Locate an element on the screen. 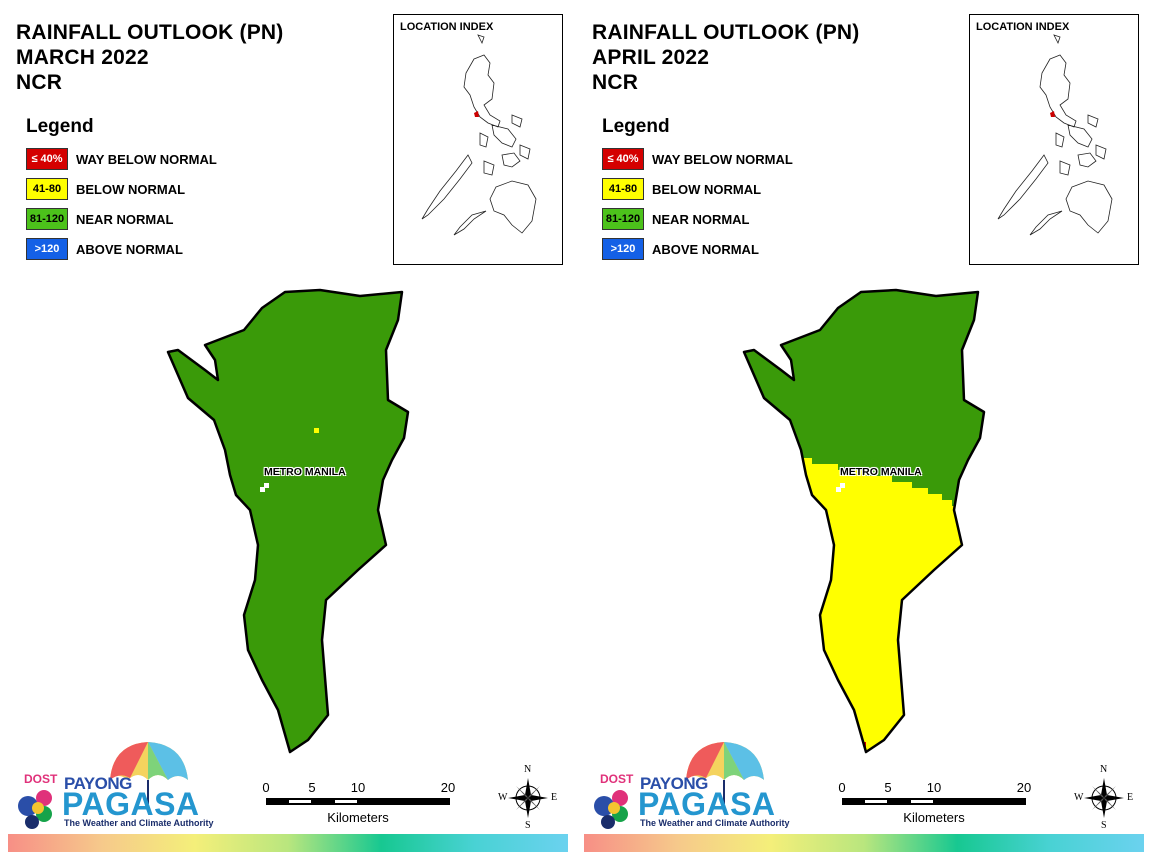  title-line-2: APRIL 2022 is located at coordinates (651, 57).